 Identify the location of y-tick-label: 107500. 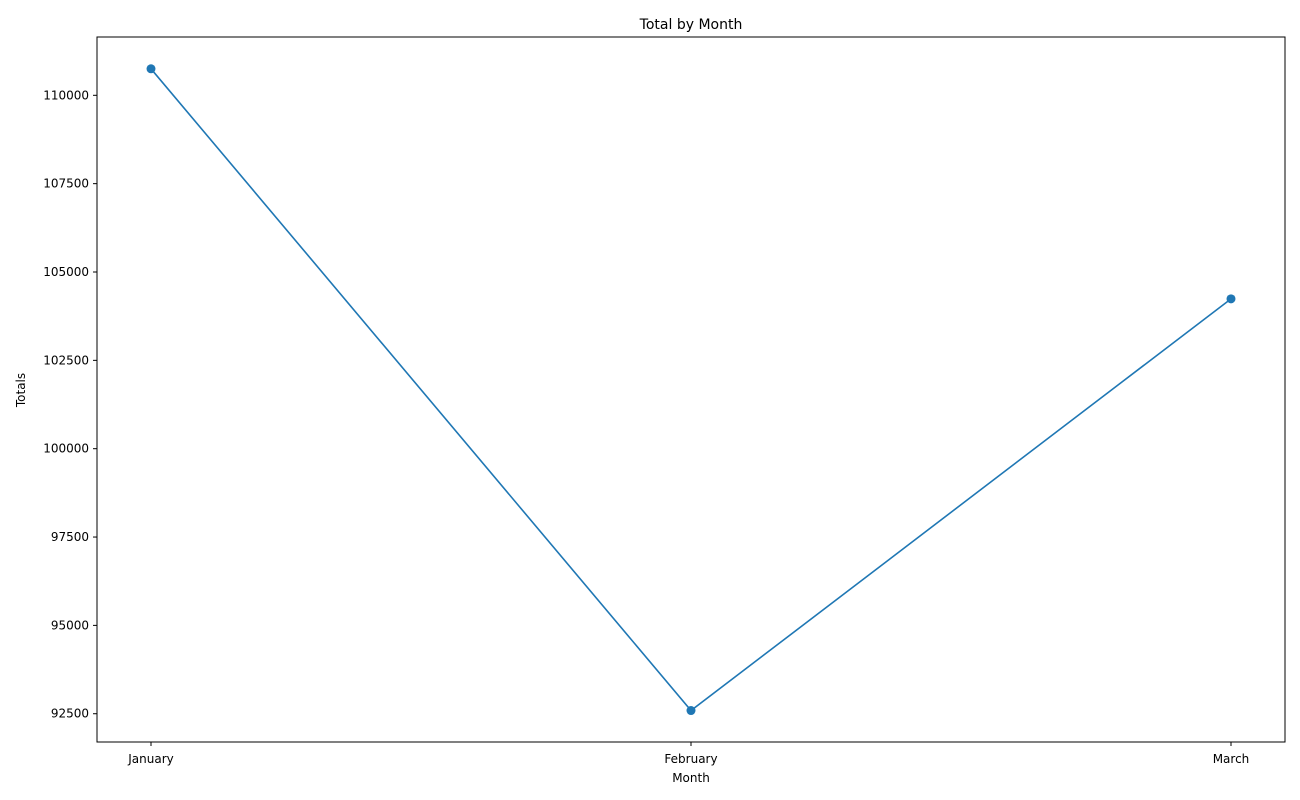
(66, 184).